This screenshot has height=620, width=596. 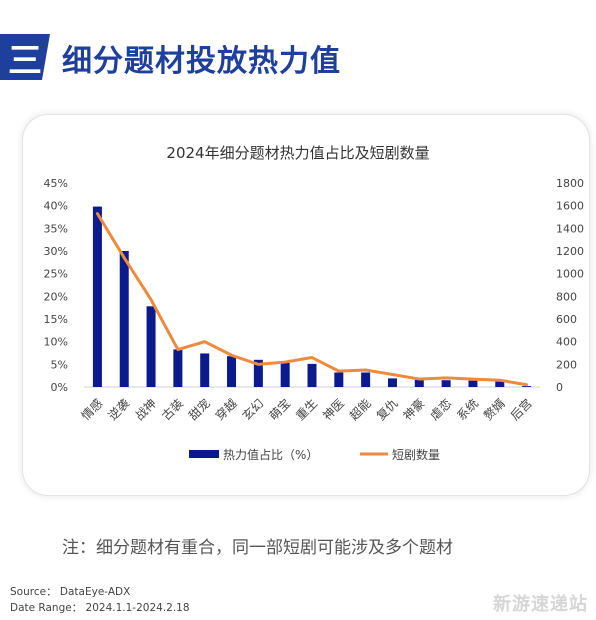 What do you see at coordinates (570, 183) in the screenshot?
I see `right-axis-tick-label: 1800` at bounding box center [570, 183].